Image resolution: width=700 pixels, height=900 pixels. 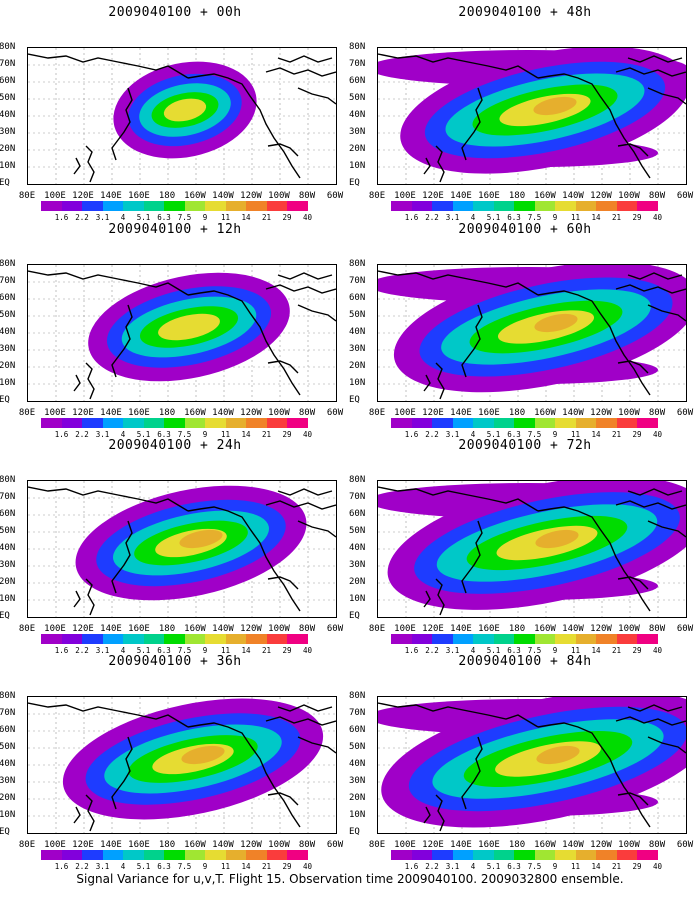 What do you see at coordinates (143, 650) in the screenshot?
I see `colorbar-label: 5.1` at bounding box center [143, 650].